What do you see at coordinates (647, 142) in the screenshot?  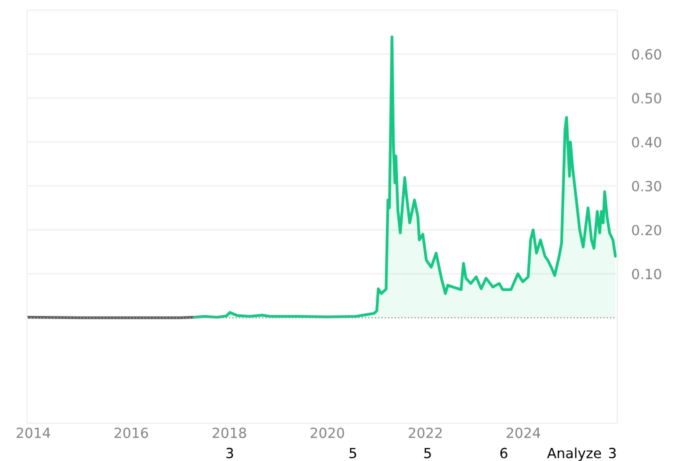 I see `y-tick-label: 0.40` at bounding box center [647, 142].